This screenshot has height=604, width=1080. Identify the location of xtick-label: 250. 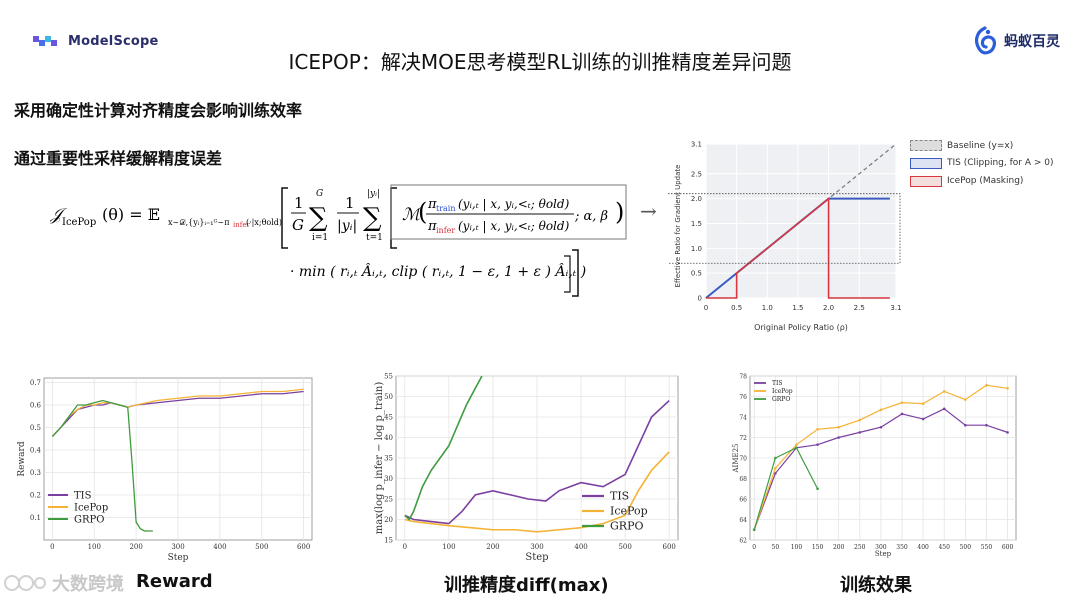
(860, 547).